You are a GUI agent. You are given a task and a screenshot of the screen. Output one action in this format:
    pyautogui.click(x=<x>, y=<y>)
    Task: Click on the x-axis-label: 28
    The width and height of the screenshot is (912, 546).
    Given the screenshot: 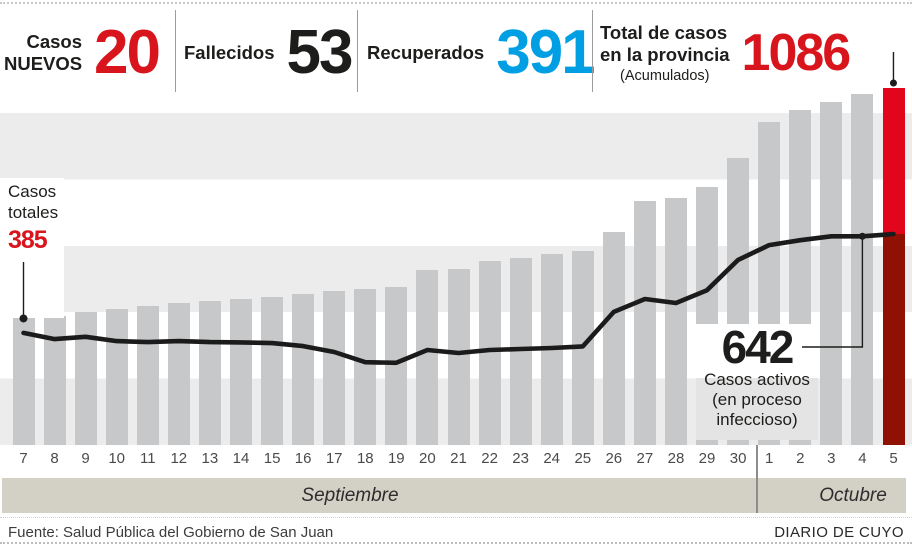 What is the action you would take?
    pyautogui.click(x=676, y=458)
    